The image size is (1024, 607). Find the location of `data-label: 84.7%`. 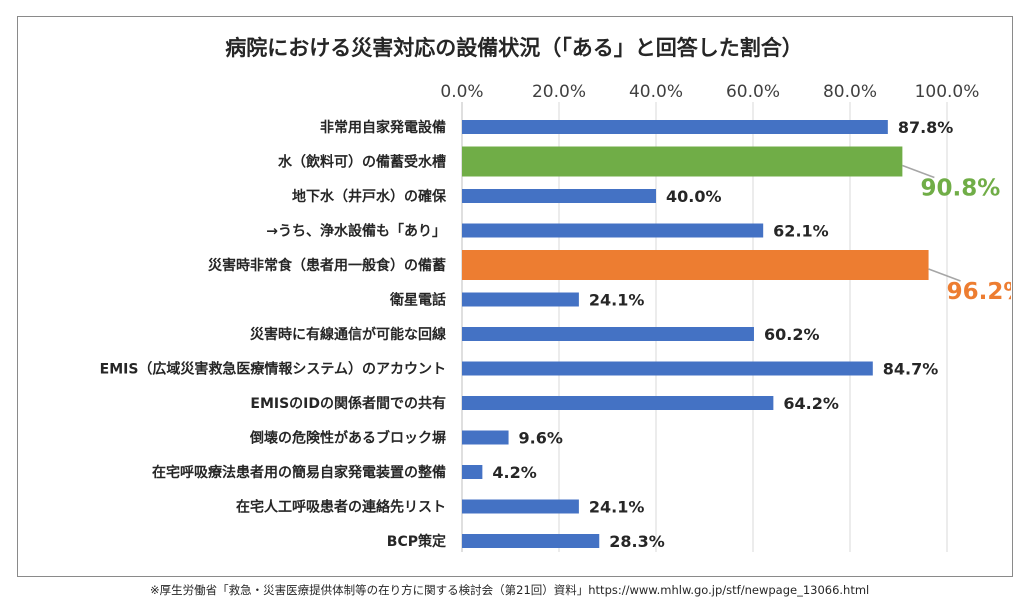

data-label: 84.7% is located at coordinates (911, 369).